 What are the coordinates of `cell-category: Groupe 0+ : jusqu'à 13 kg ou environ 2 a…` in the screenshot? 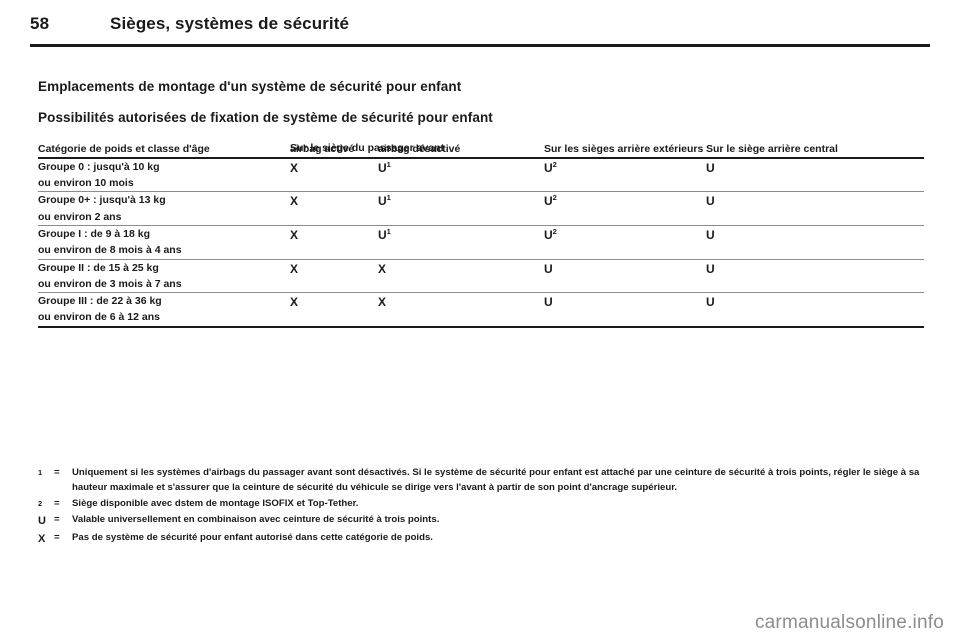 It's located at (164, 208).